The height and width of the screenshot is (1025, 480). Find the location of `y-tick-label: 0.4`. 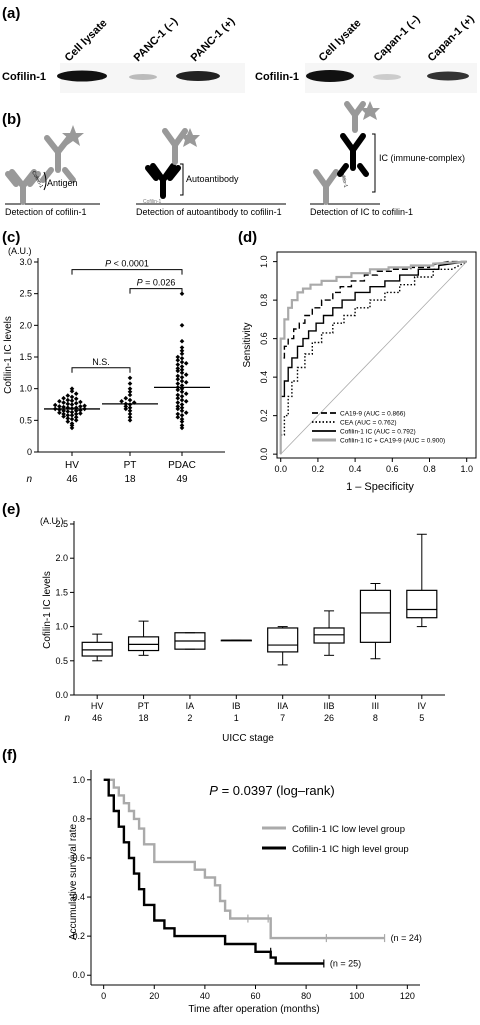

y-tick-label: 0.4 is located at coordinates (78, 897).